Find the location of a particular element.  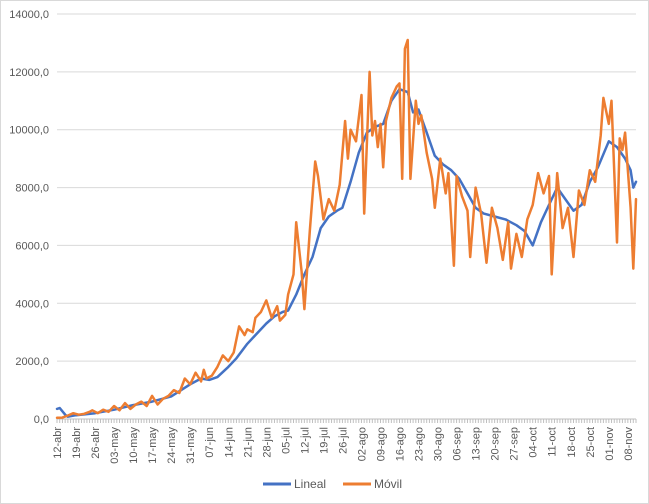

x-tick-label: 07-jun is located at coordinates (210, 442).